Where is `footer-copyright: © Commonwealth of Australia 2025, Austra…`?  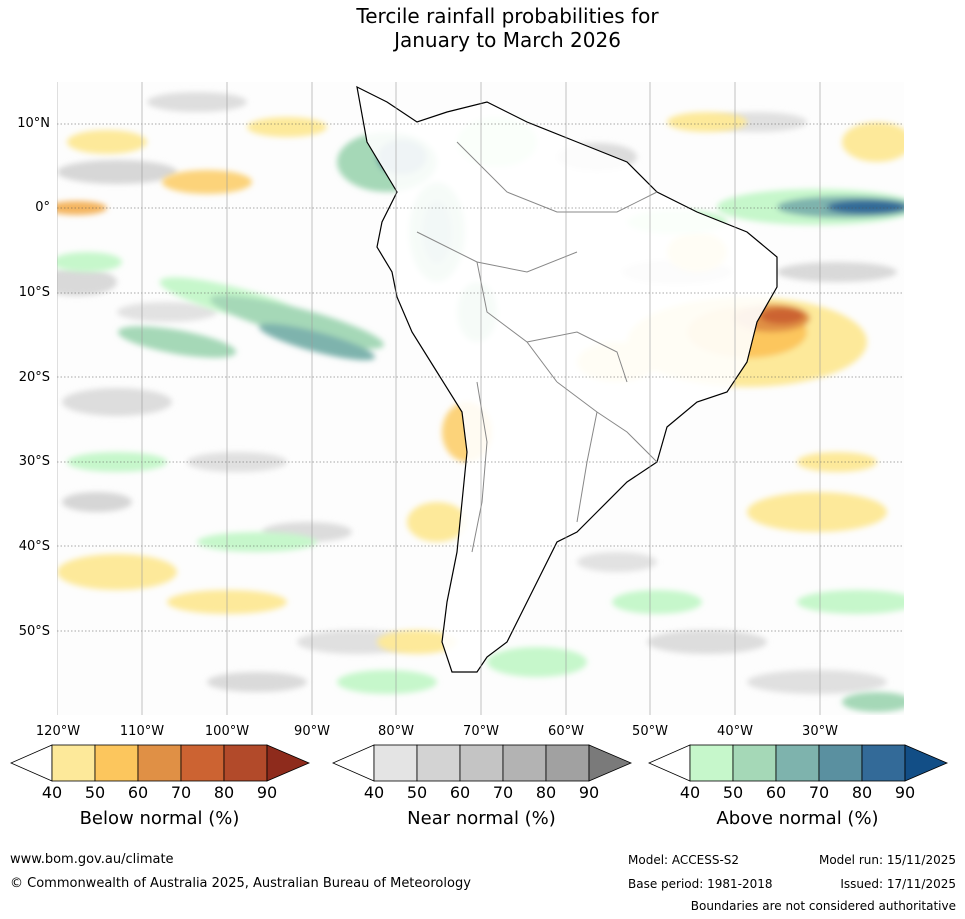 footer-copyright: © Commonwealth of Australia 2025, Austra… is located at coordinates (240, 883).